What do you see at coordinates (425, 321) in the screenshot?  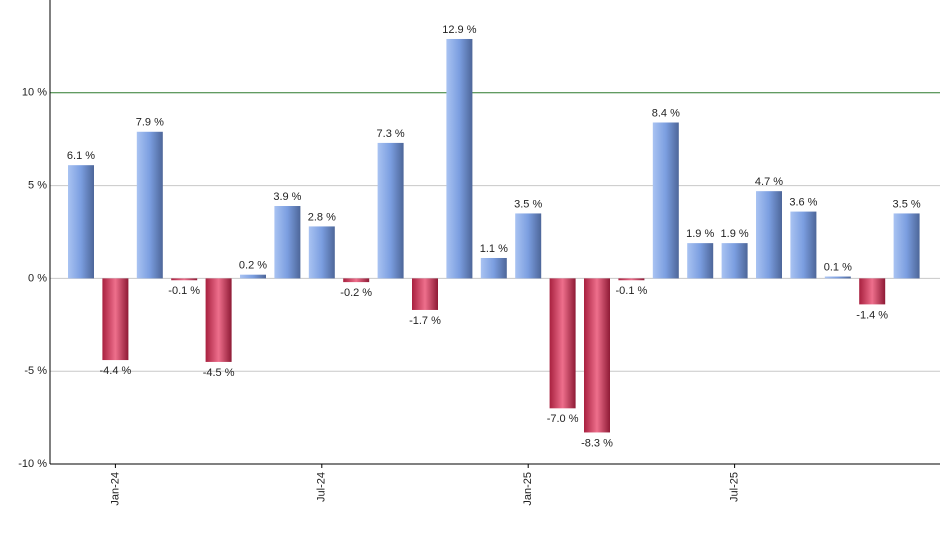 I see `value-label: -1.7 %` at bounding box center [425, 321].